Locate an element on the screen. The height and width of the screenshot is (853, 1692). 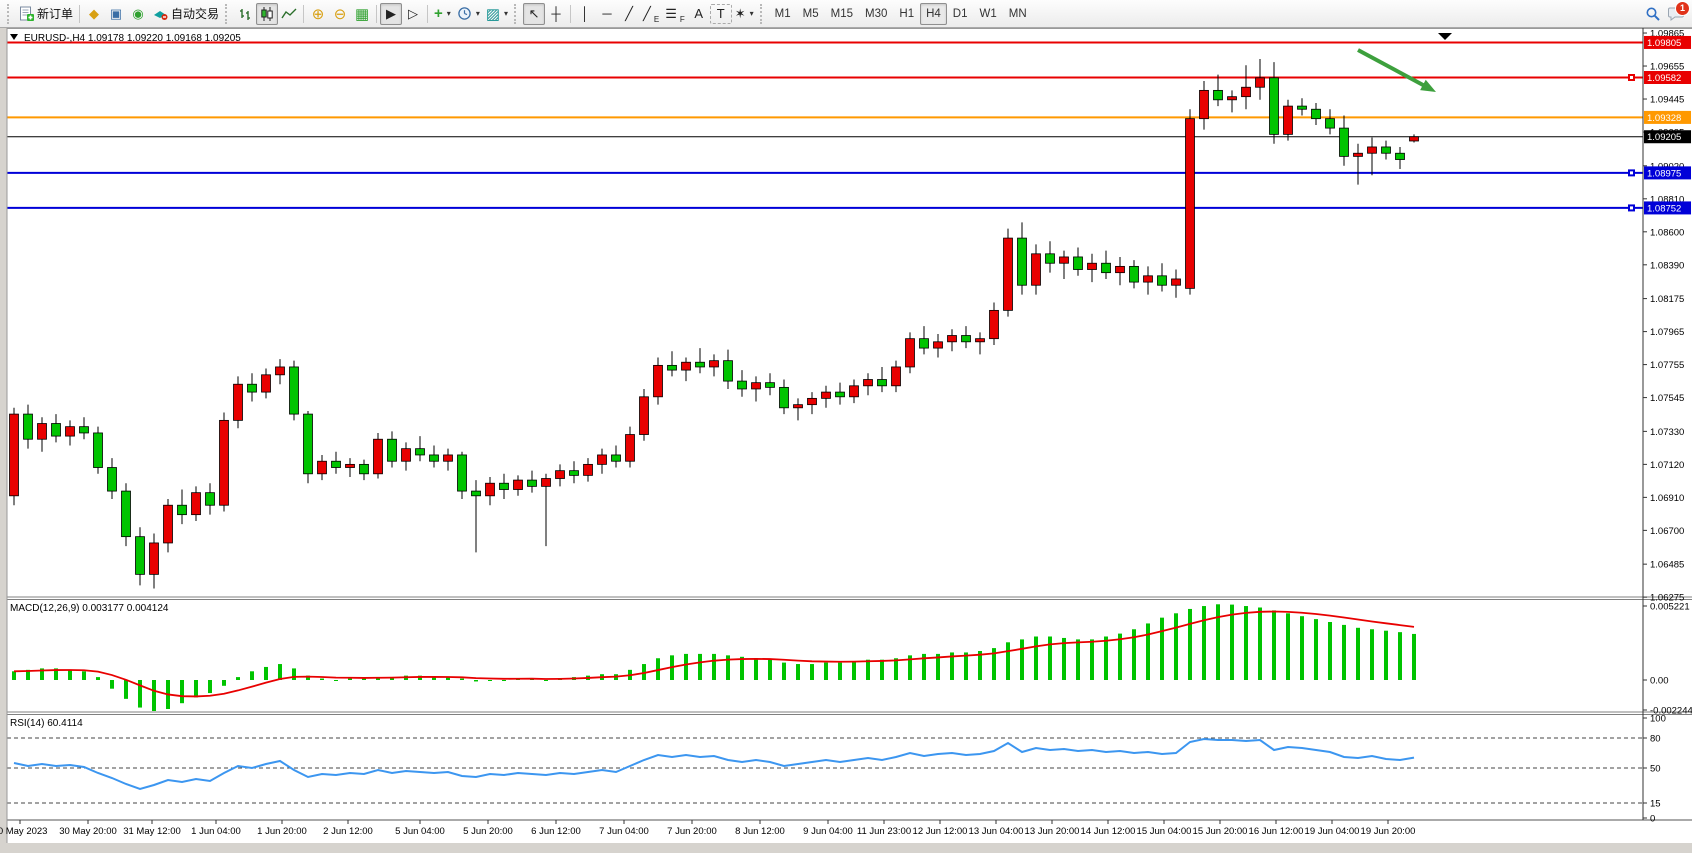
timeframe-h1: H1 is located at coordinates (907, 13).